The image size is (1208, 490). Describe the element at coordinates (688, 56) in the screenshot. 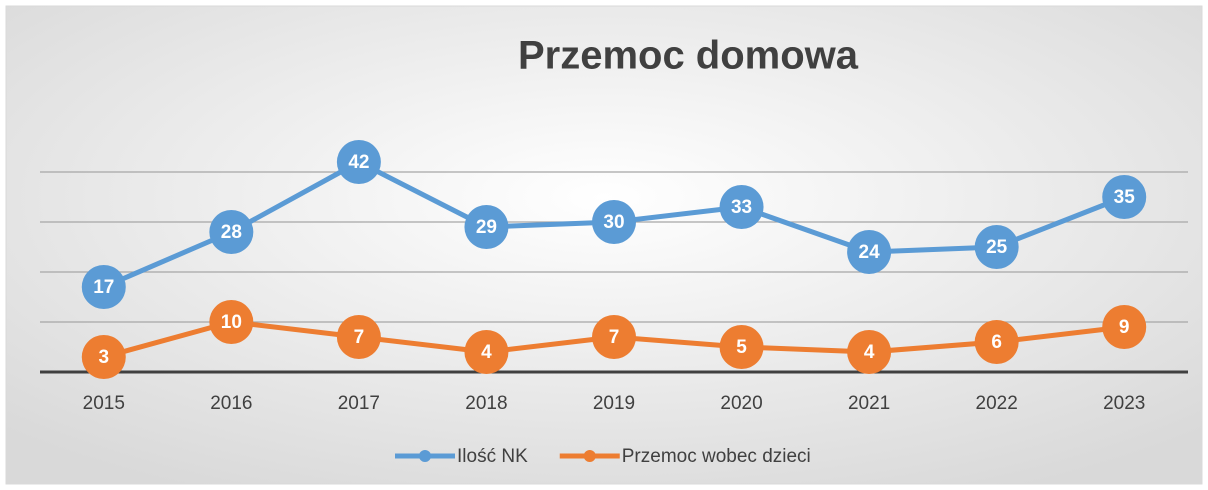

I see `chart-title: Przemoc domowa` at that location.